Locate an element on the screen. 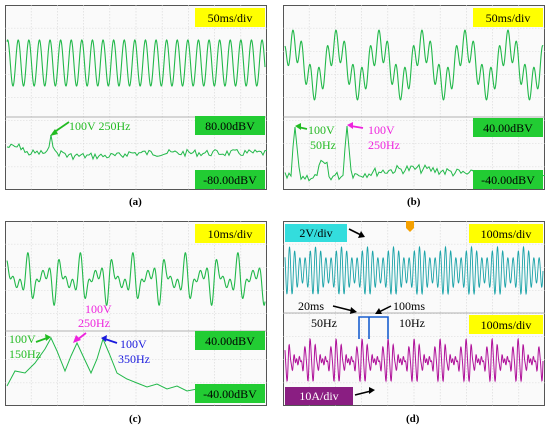  peak-arrow-350hz is located at coordinates (111, 341).